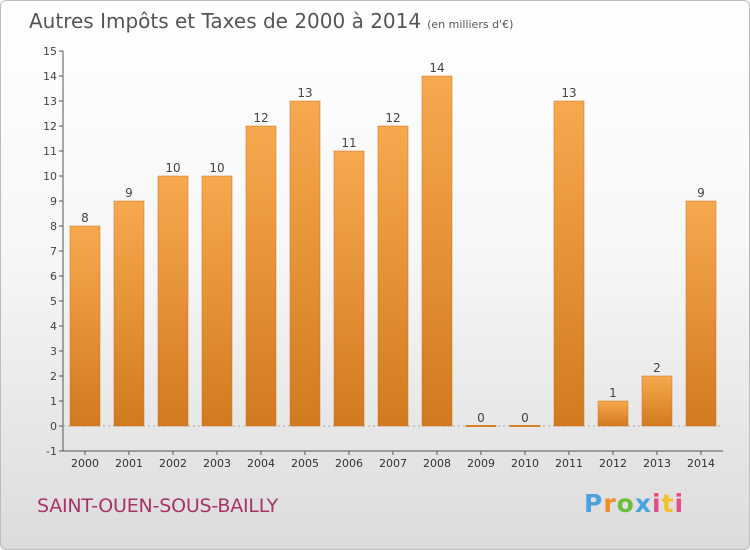 This screenshot has width=750, height=550. I want to click on x-tick-label: 2001, so click(129, 463).